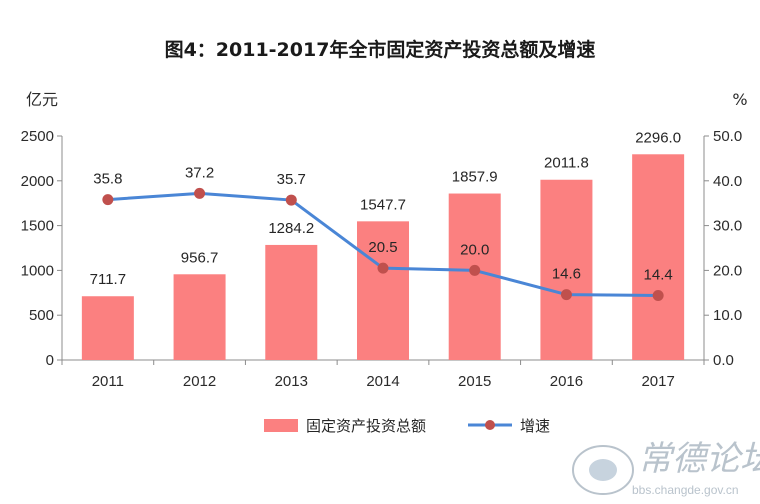 This screenshot has width=760, height=504. I want to click on legend-bar-swatch, so click(281, 425).